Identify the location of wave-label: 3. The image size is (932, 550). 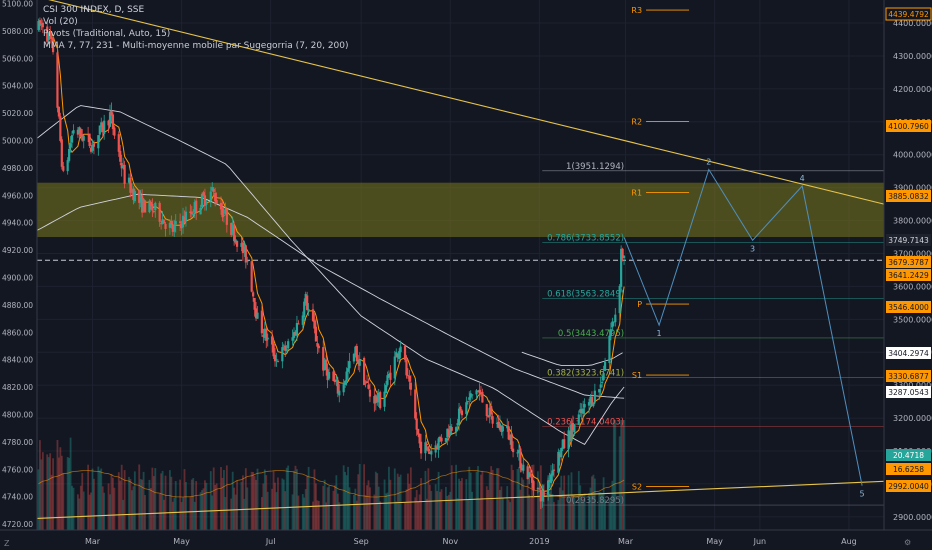
(752, 248).